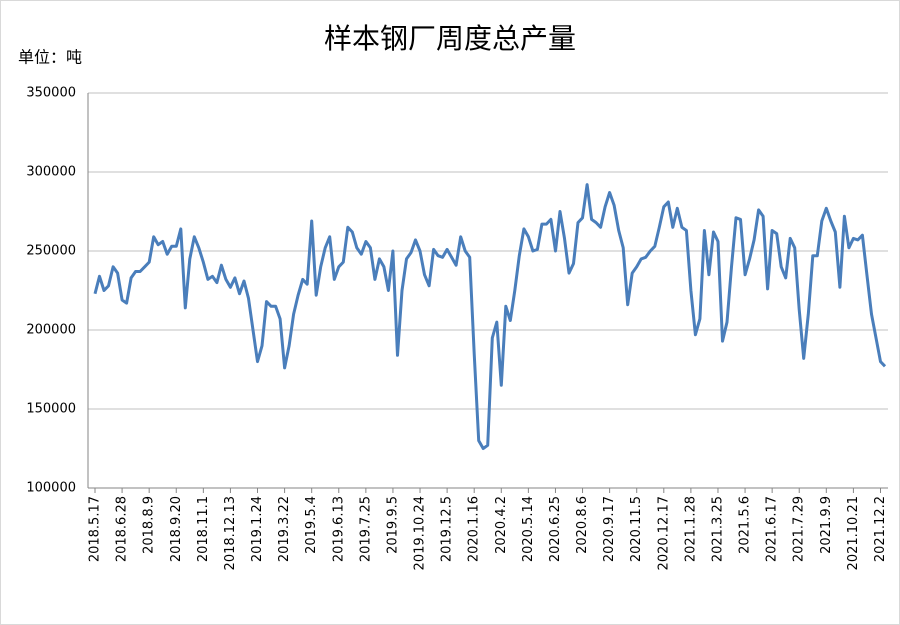 The image size is (900, 625). What do you see at coordinates (203, 529) in the screenshot?
I see `x-tick-label: 2018.11.1` at bounding box center [203, 529].